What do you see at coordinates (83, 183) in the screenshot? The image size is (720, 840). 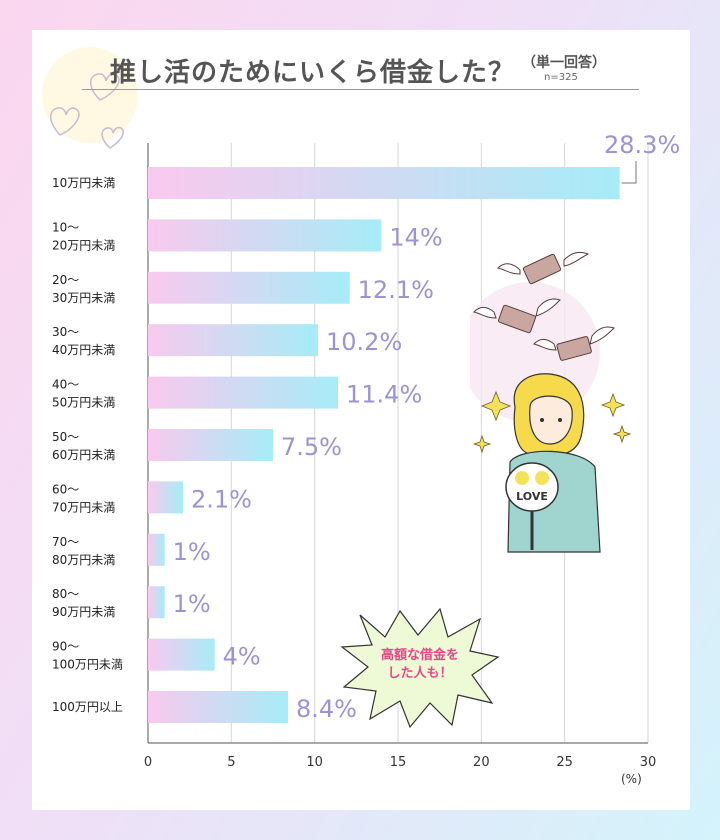 I see `category-label: 10万円未満` at bounding box center [83, 183].